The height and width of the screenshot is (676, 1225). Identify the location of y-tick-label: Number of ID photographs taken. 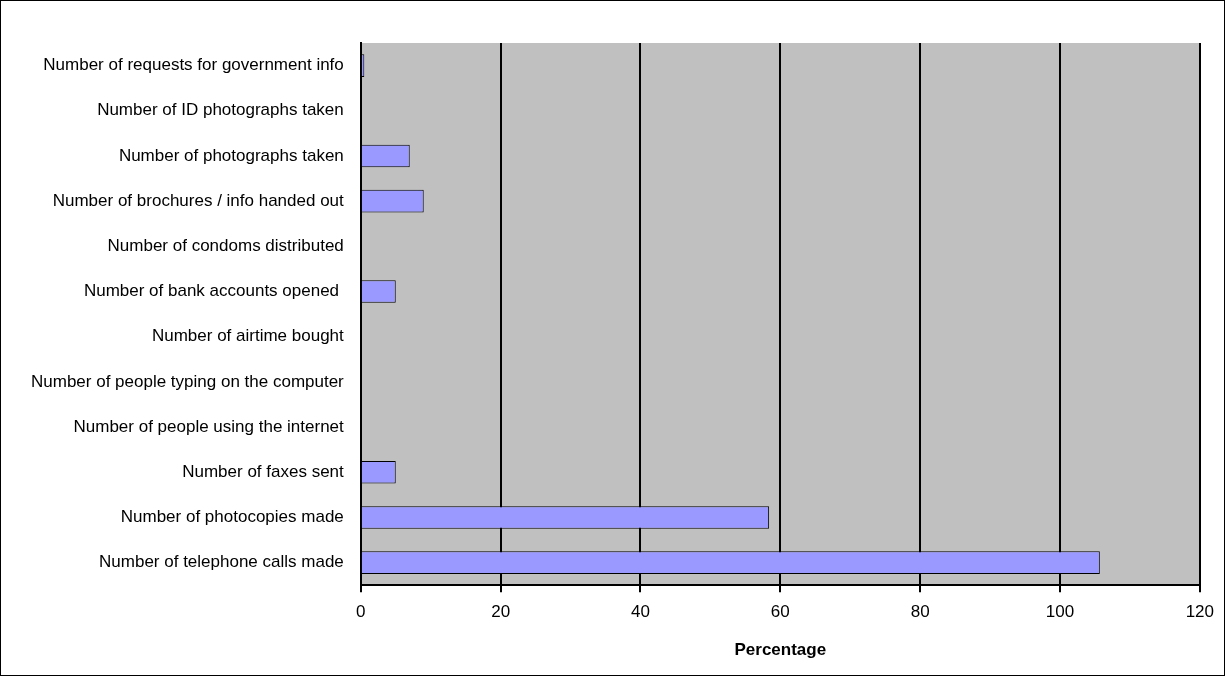
(220, 110).